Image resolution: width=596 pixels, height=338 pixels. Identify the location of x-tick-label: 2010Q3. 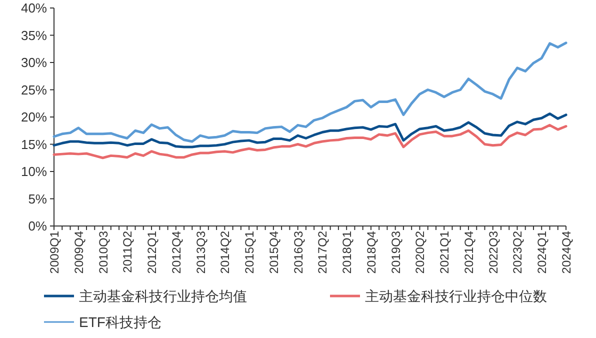
(103, 252).